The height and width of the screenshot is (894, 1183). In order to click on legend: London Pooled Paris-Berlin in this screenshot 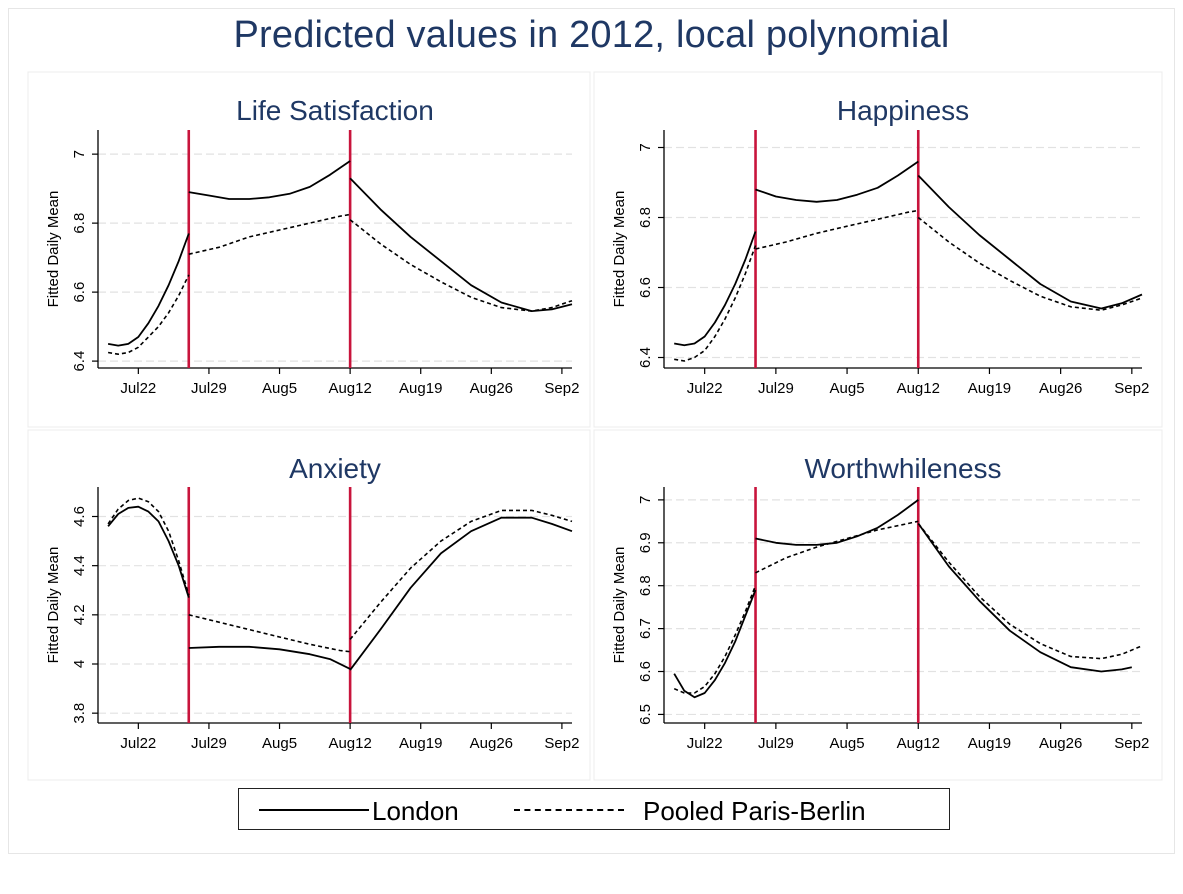, I will do `click(594, 809)`.